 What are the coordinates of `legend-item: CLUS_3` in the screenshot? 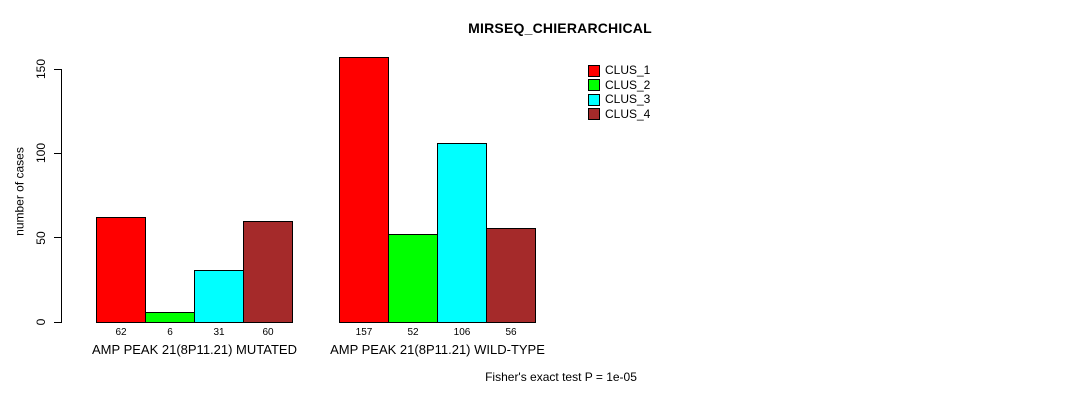 It's located at (619, 99).